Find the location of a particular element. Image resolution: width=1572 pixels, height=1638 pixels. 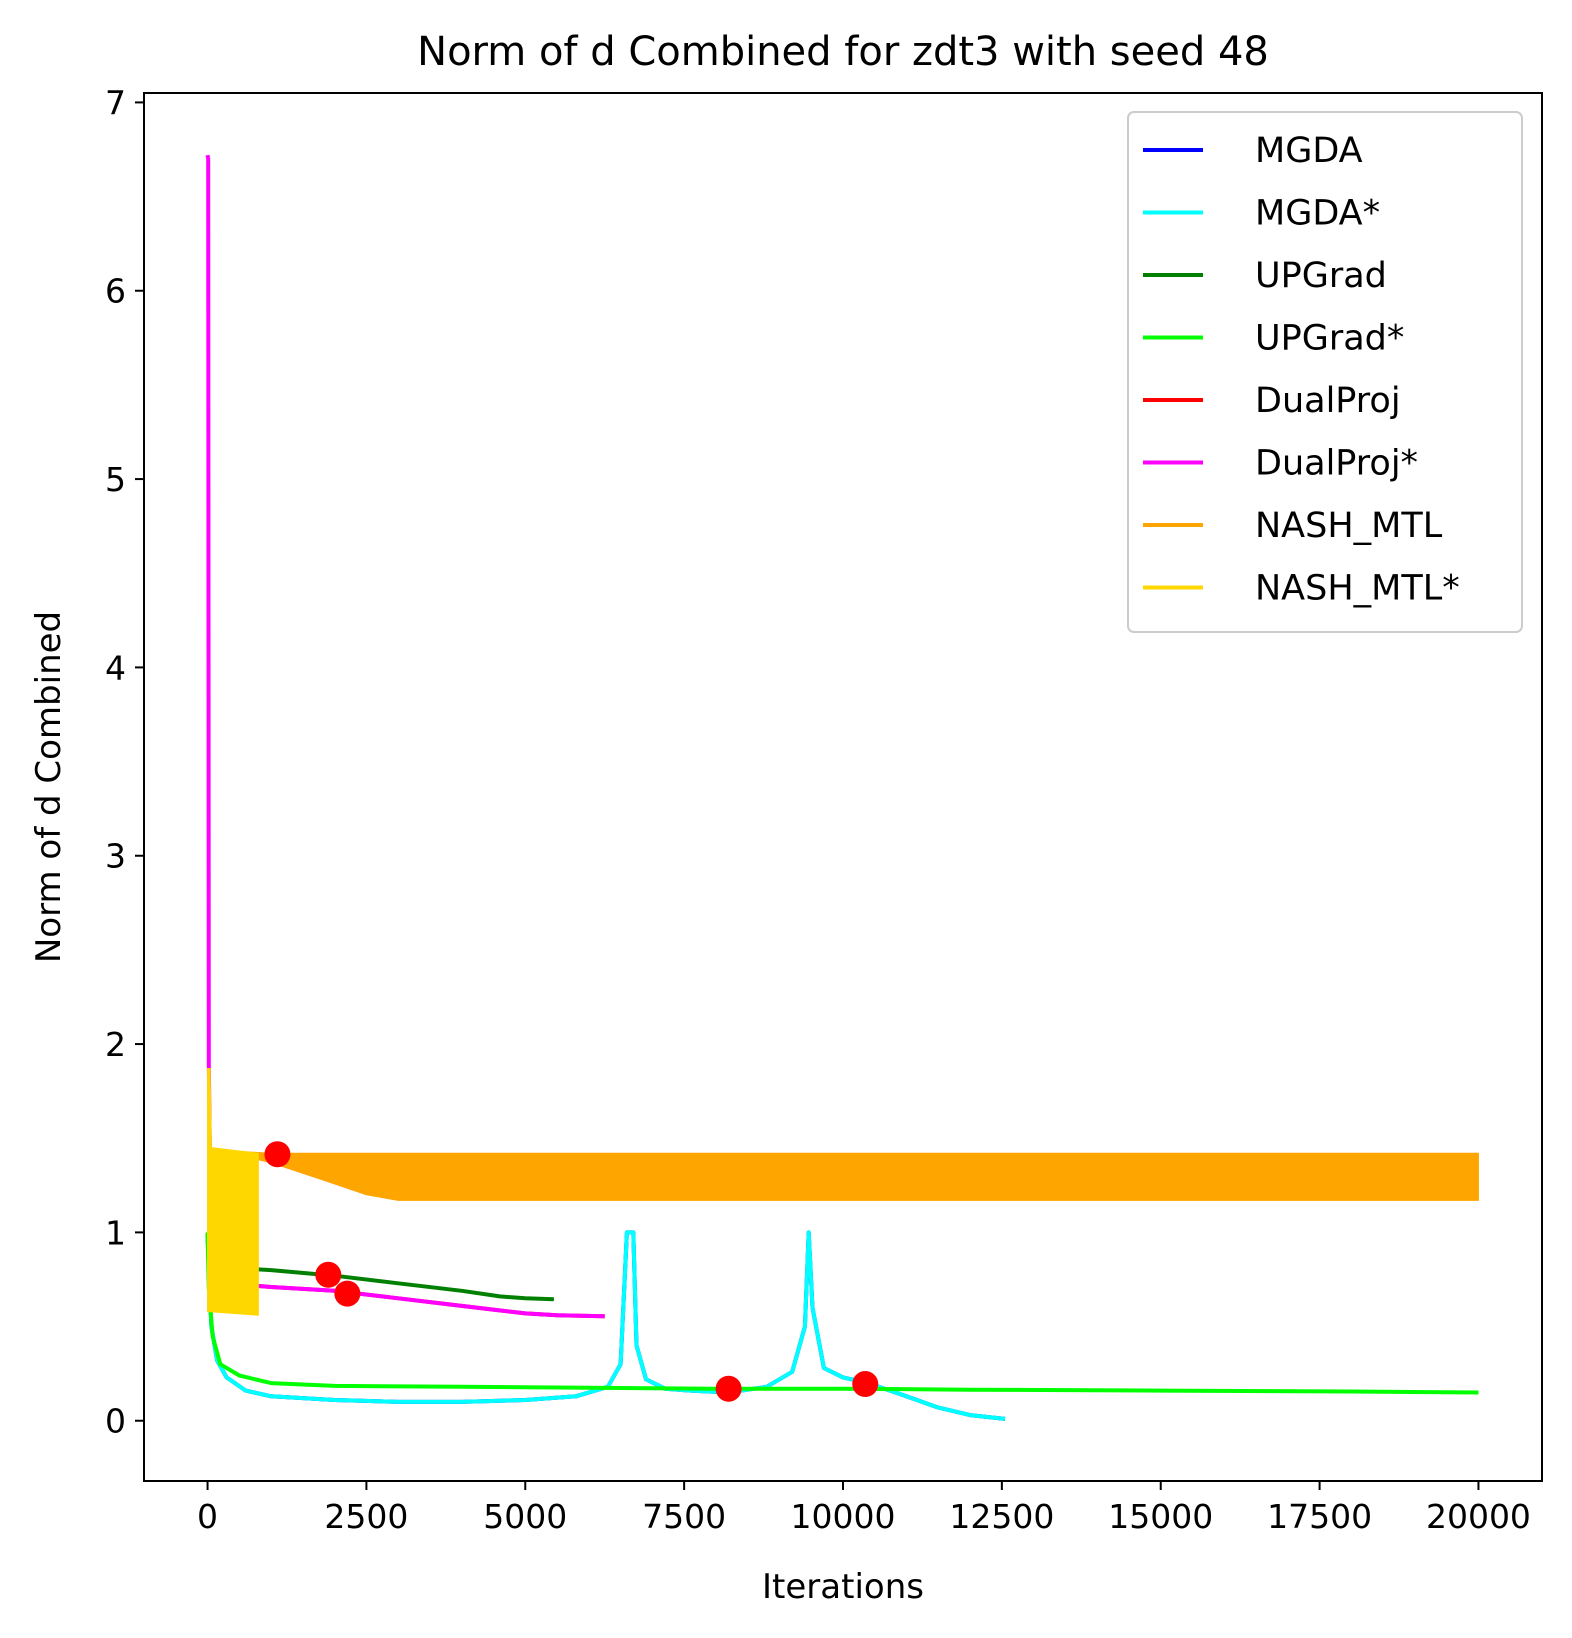

series-mgda-star-line is located at coordinates (605, 1325).